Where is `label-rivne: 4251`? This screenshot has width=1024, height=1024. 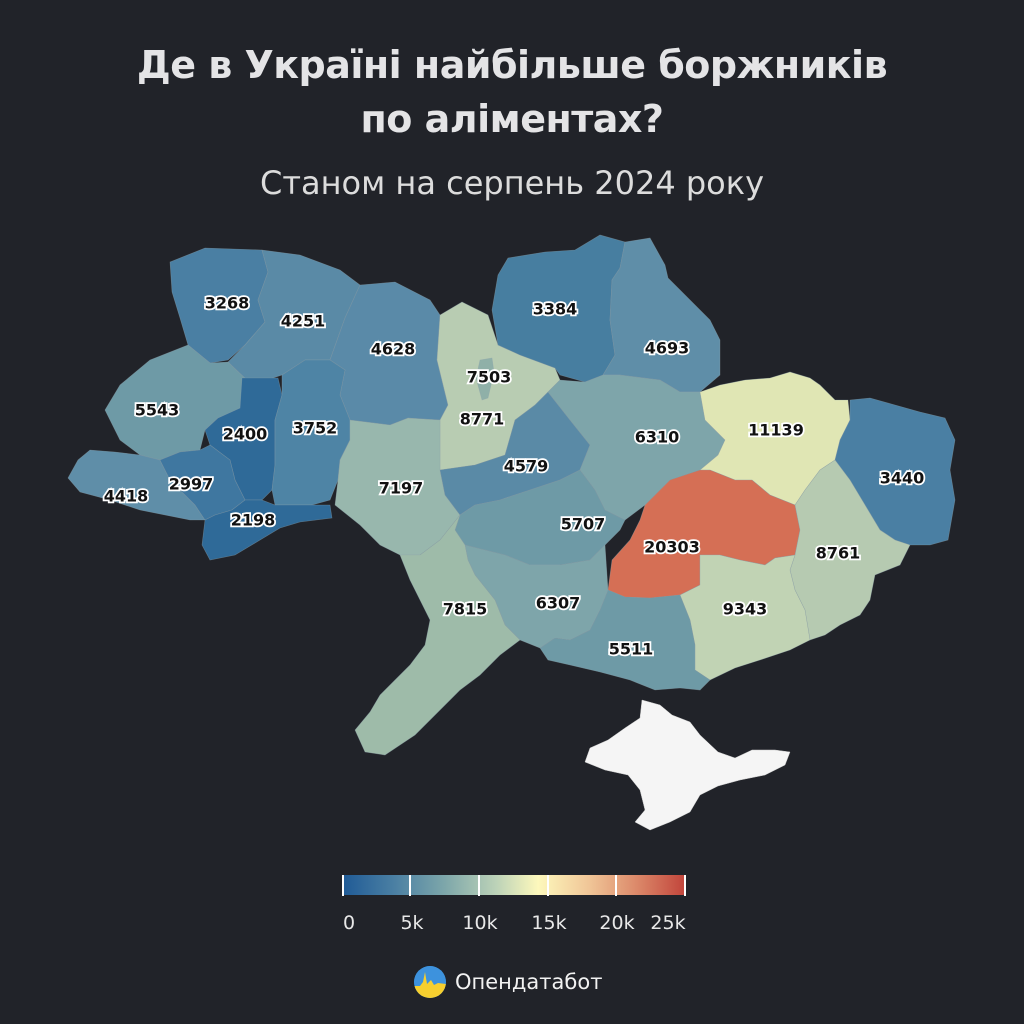
label-rivne: 4251 is located at coordinates (303, 321).